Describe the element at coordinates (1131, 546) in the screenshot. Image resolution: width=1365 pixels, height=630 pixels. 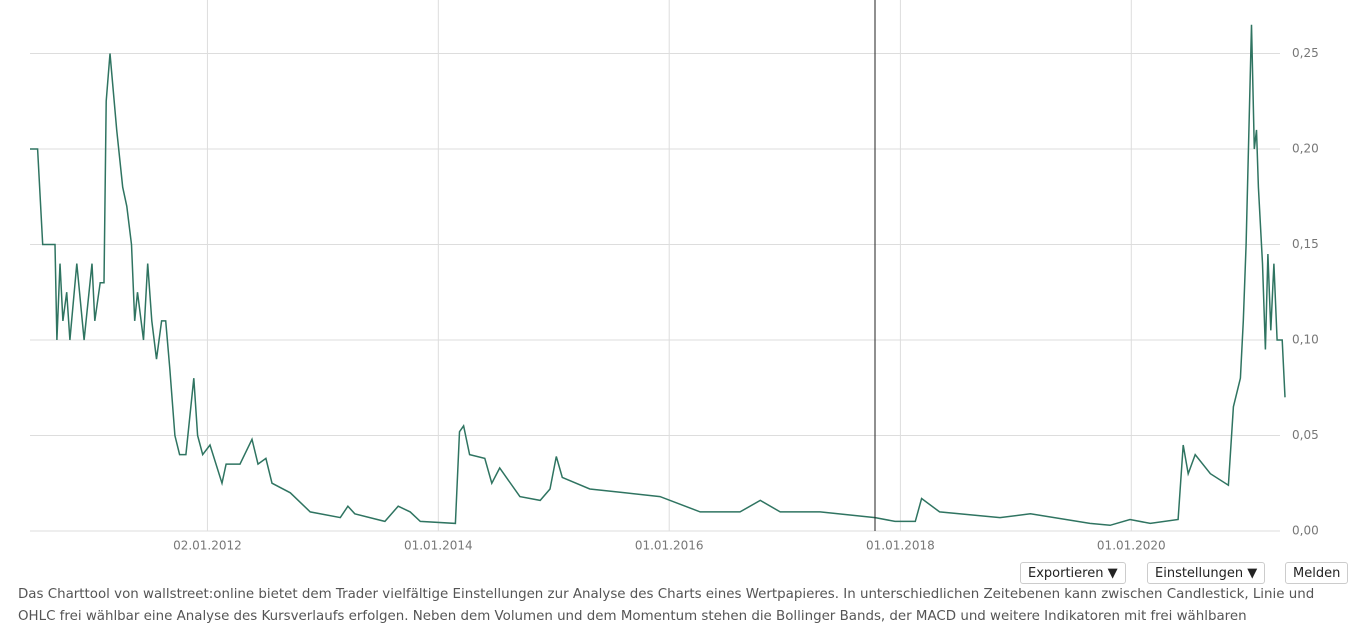
I see `x-tick-label: 01.01.2020` at that location.